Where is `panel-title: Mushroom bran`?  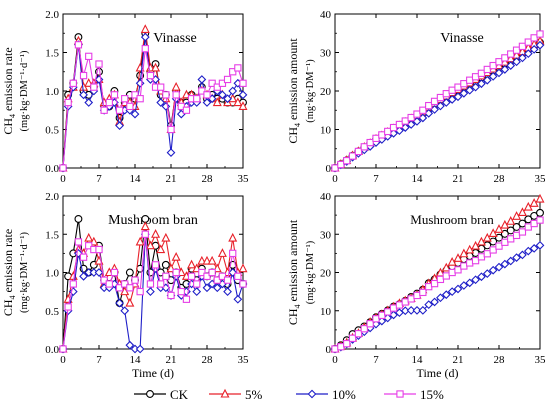 panel-title: Mushroom bran is located at coordinates (452, 219).